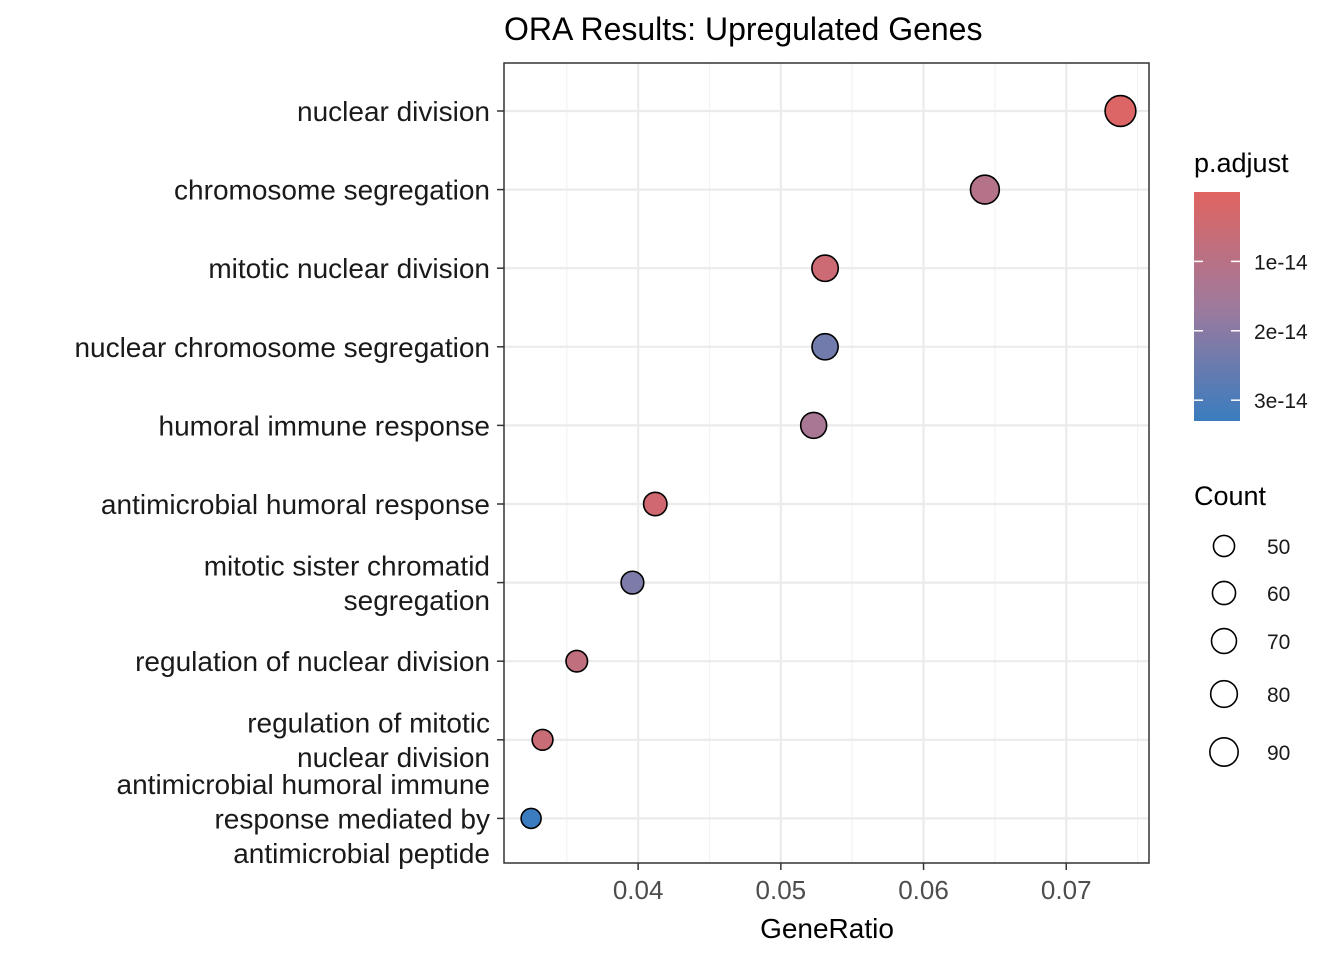  I want to click on color-legend-label: 3e-14, so click(1281, 401).